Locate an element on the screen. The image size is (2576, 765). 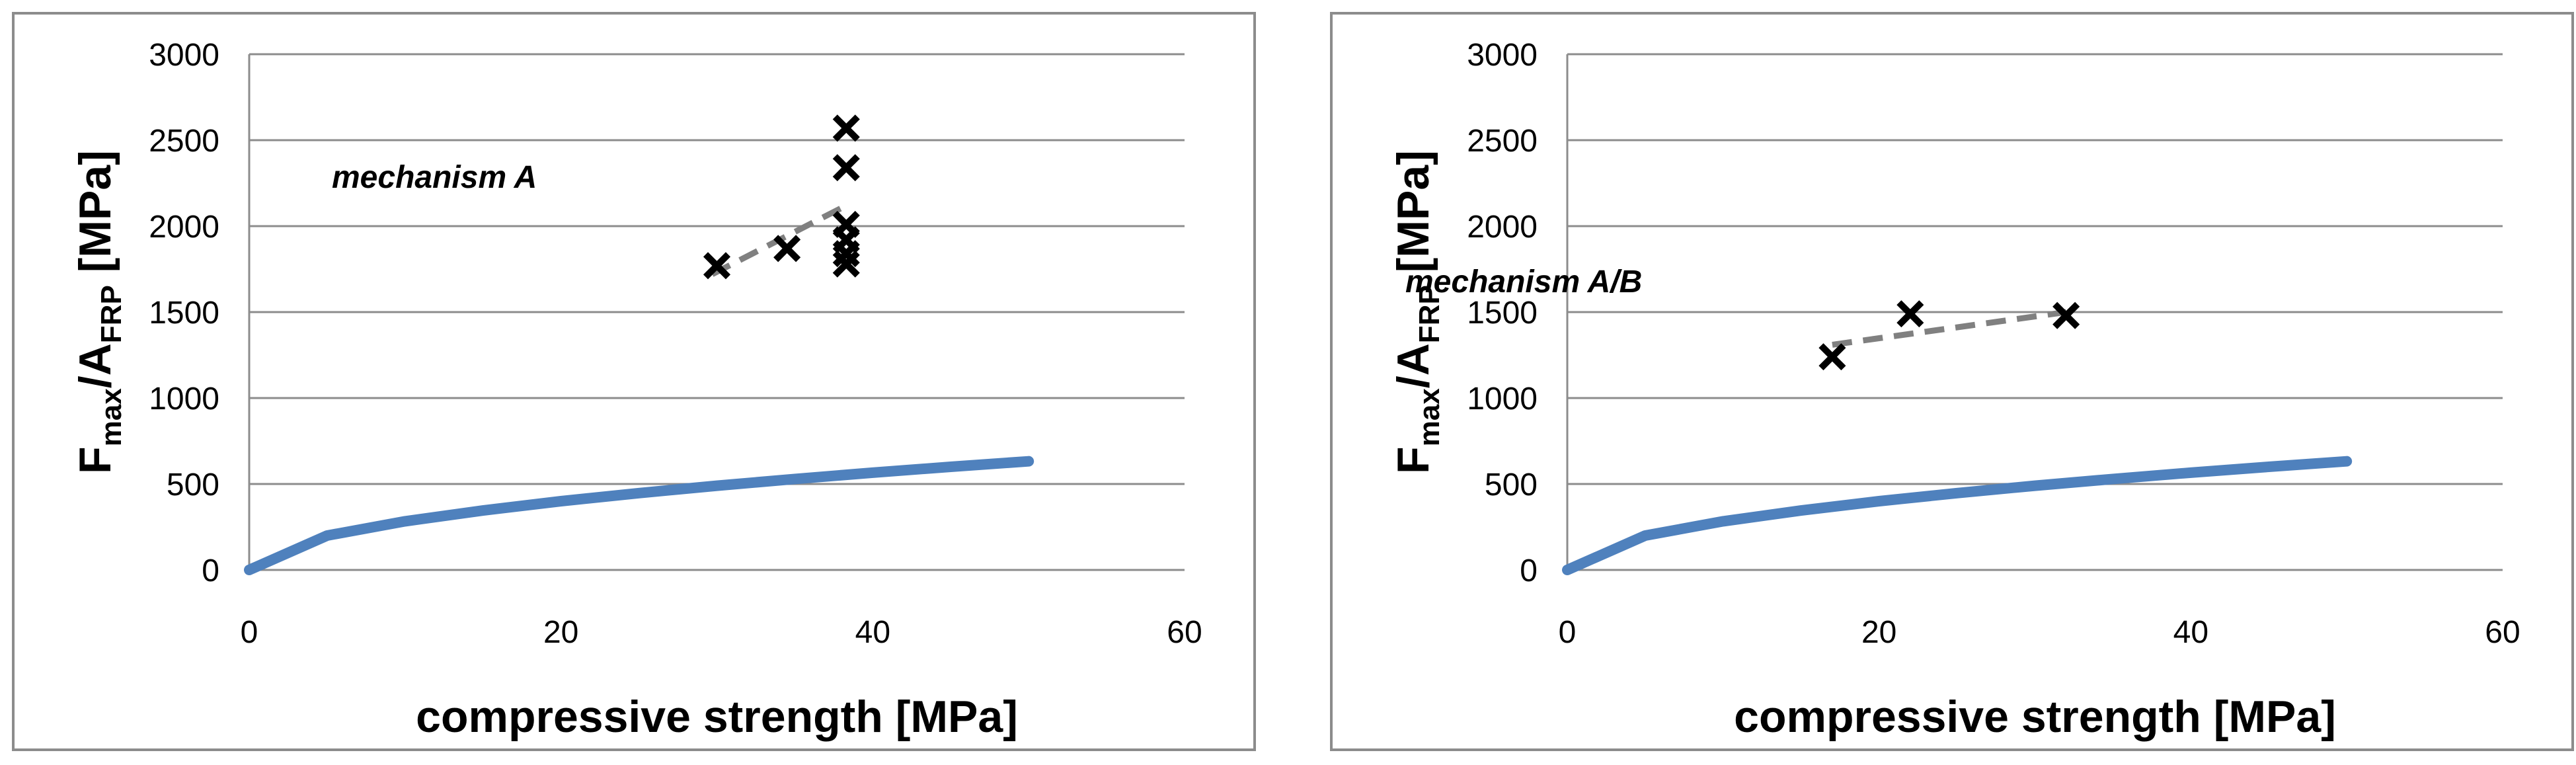
trend-line is located at coordinates (1949, 328).